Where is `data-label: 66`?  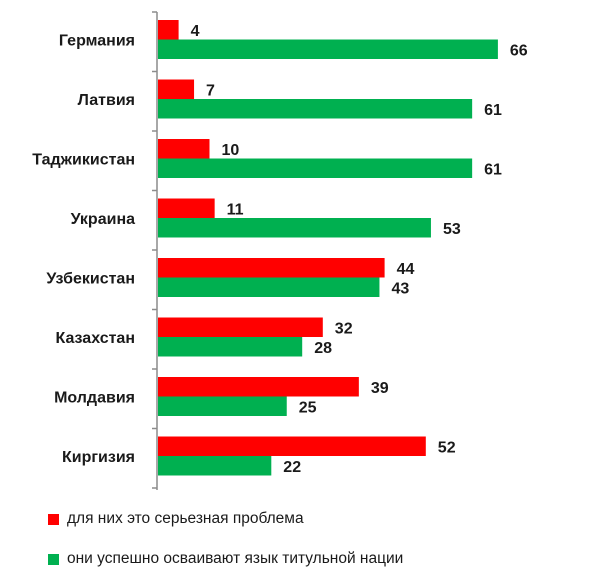
data-label: 66 is located at coordinates (519, 50).